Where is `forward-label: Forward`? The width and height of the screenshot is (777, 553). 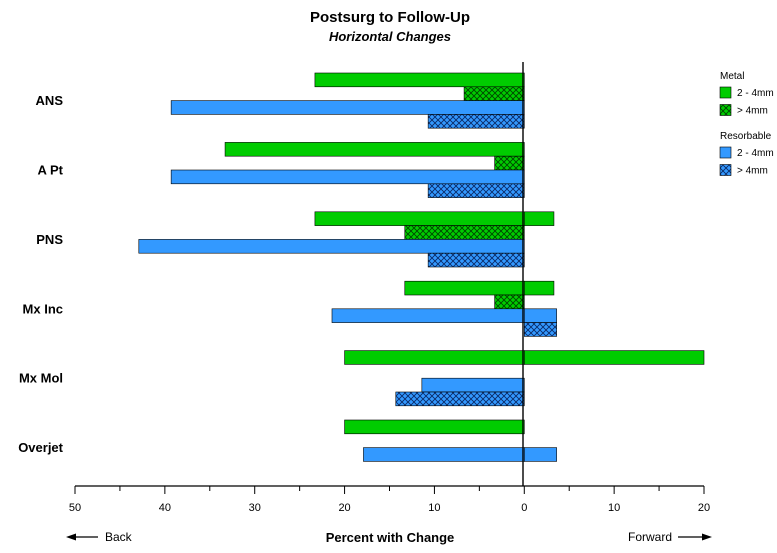 forward-label: Forward is located at coordinates (650, 537).